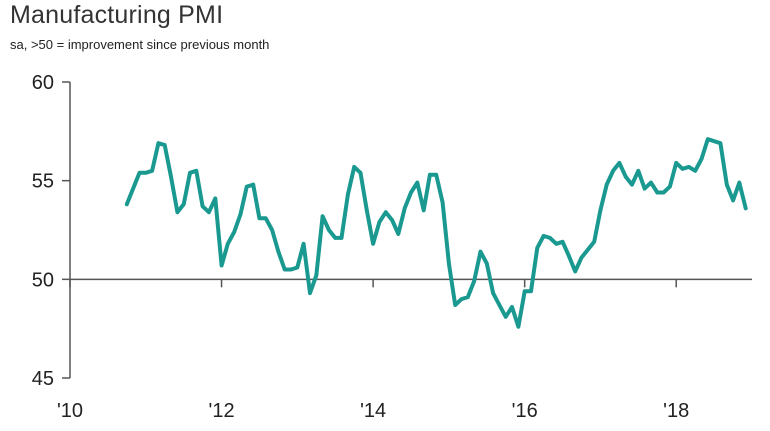 The height and width of the screenshot is (431, 770). What do you see at coordinates (222, 411) in the screenshot?
I see `x-tick-label: '12` at bounding box center [222, 411].